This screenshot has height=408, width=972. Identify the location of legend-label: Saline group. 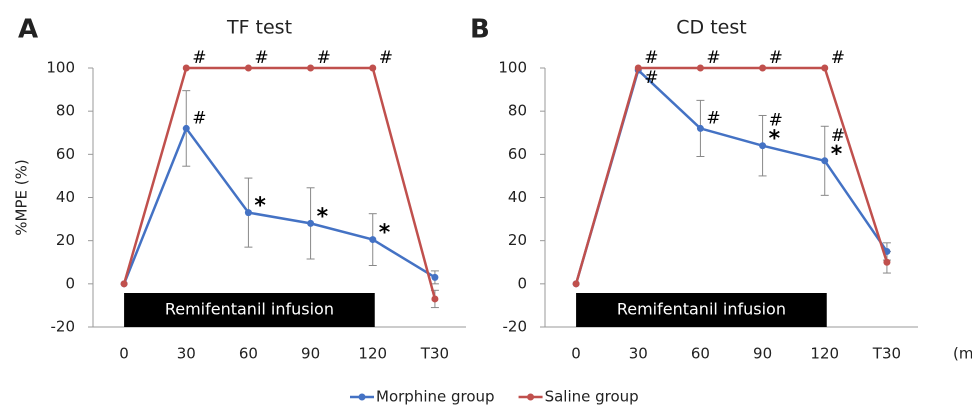
(592, 397).